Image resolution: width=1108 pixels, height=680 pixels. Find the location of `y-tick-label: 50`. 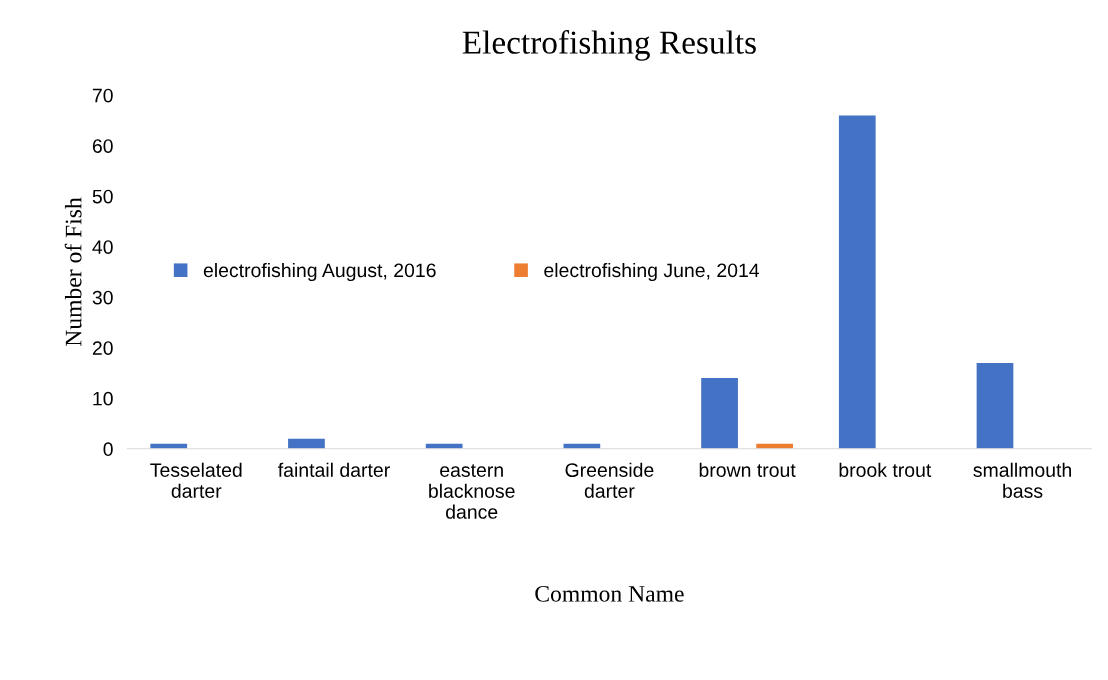

y-tick-label: 50 is located at coordinates (102, 196).